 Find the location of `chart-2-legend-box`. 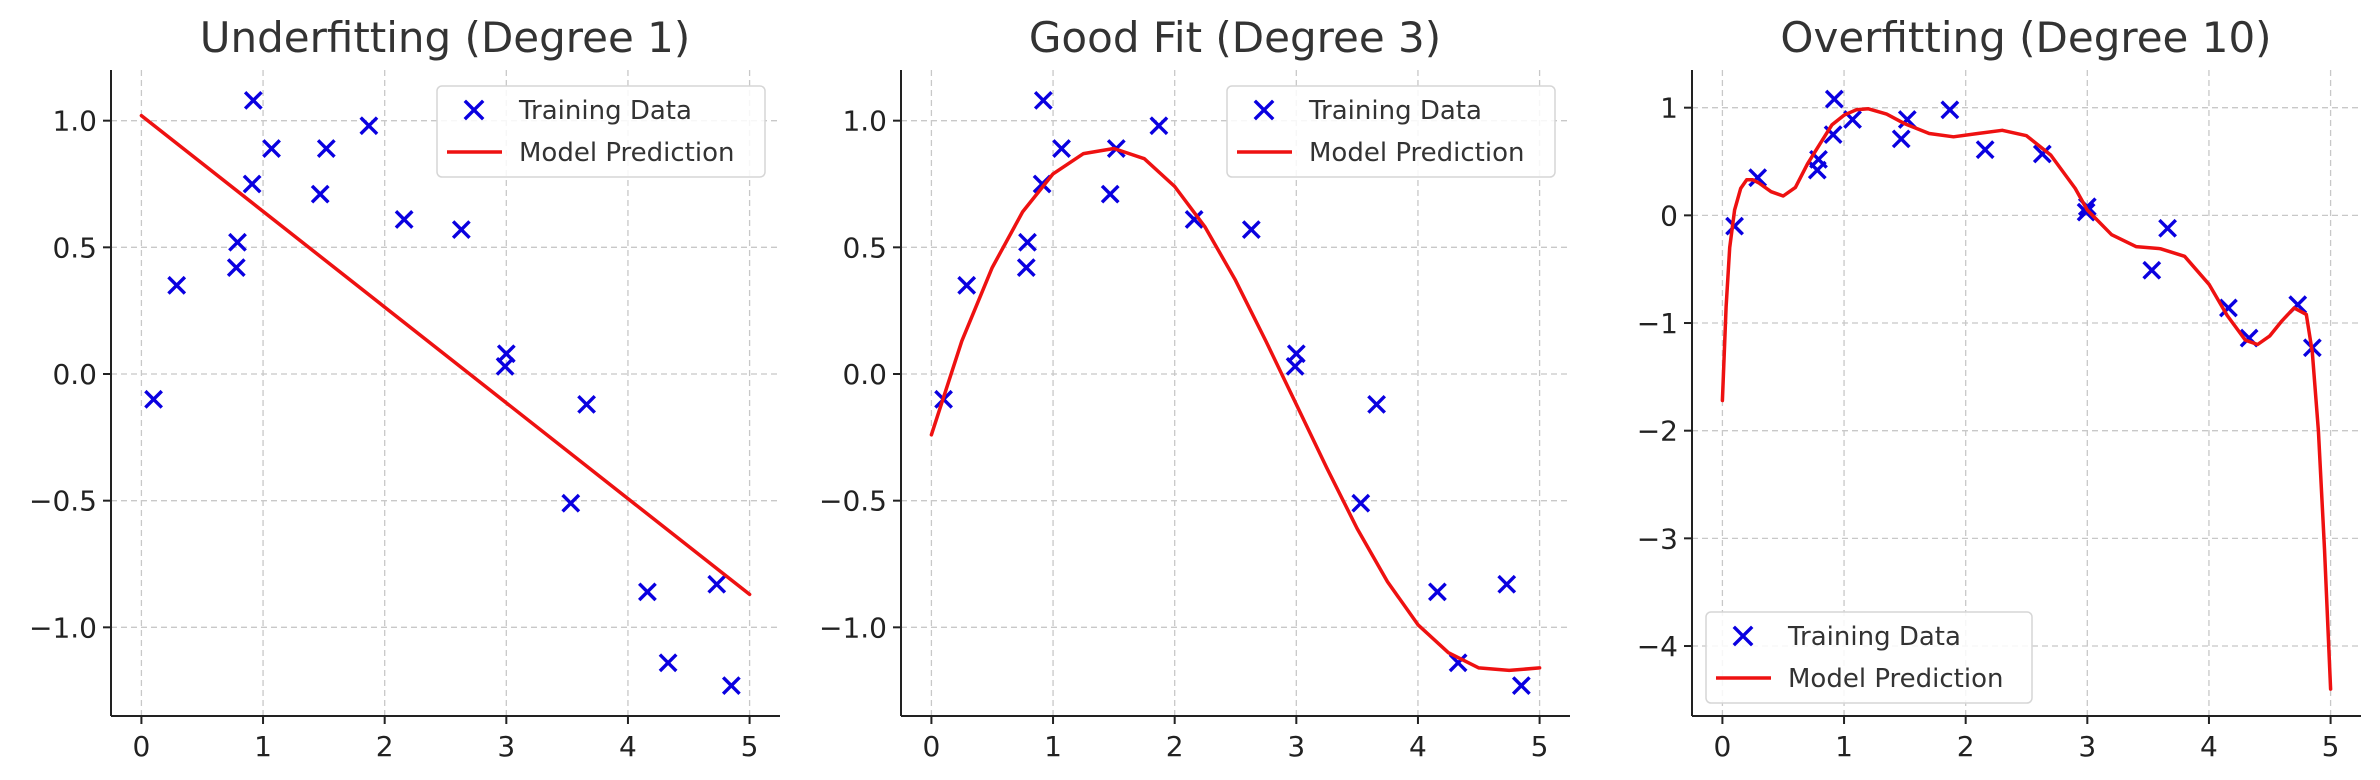

chart-2-legend-box is located at coordinates (1391, 131).